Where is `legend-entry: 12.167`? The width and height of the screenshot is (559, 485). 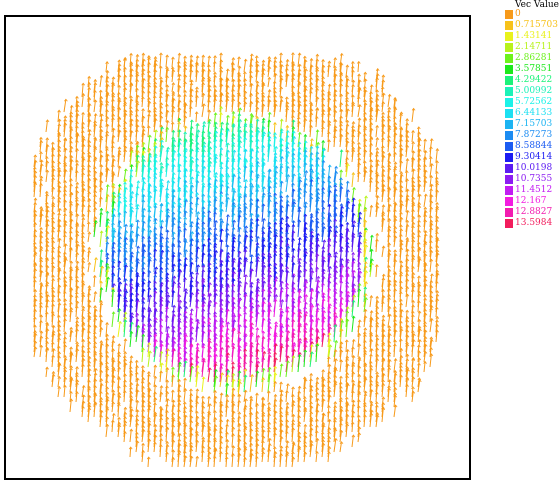
legend-entry: 12.167 is located at coordinates (532, 201).